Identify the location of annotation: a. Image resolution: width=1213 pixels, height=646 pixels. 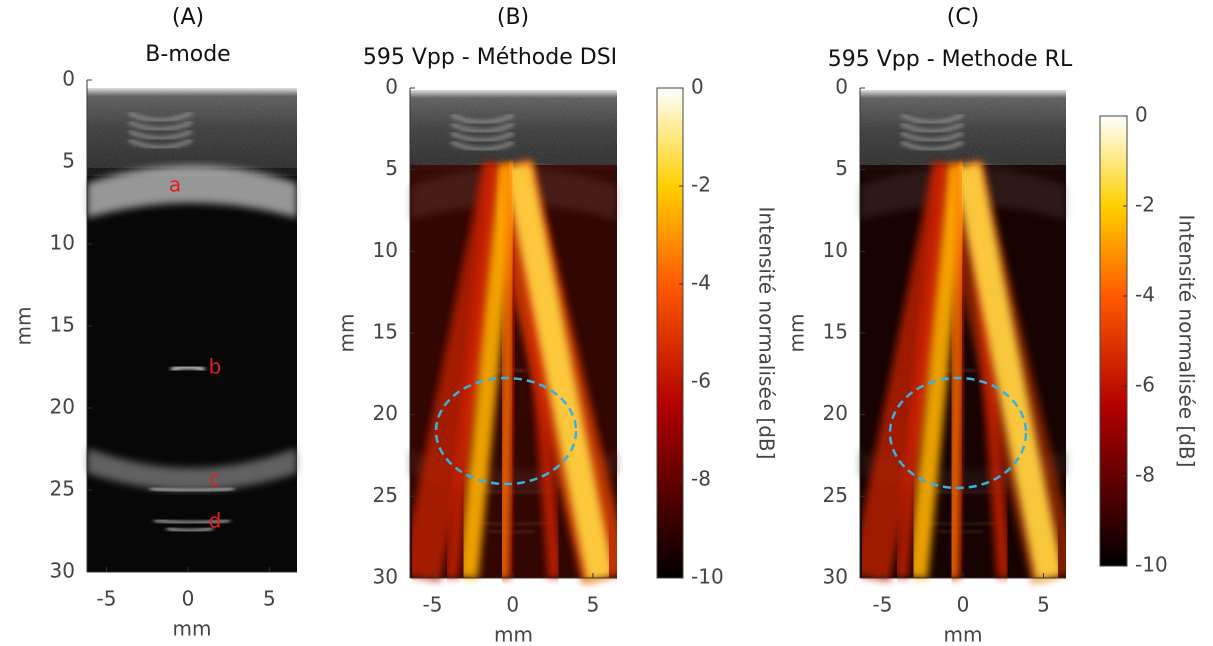
(175, 185).